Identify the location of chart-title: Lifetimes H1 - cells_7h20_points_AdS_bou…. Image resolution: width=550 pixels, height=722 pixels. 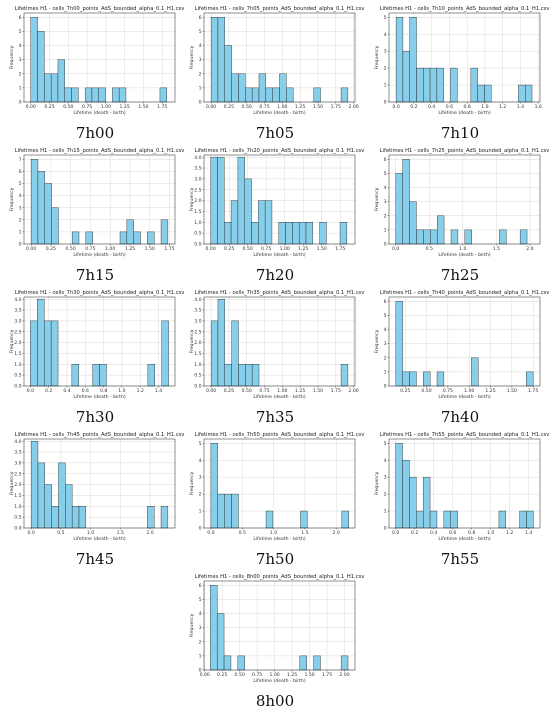
(280, 151).